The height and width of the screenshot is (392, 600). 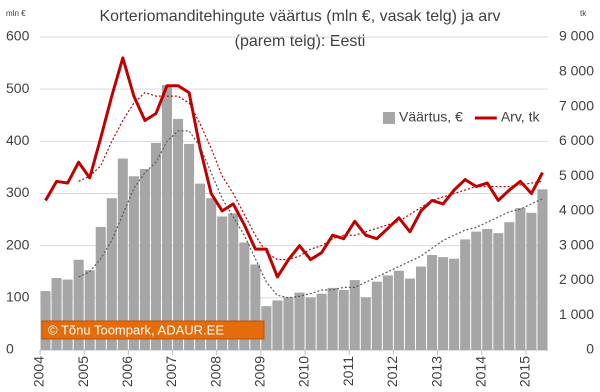 What do you see at coordinates (576, 244) in the screenshot?
I see `y2-tick-label: 3 000` at bounding box center [576, 244].